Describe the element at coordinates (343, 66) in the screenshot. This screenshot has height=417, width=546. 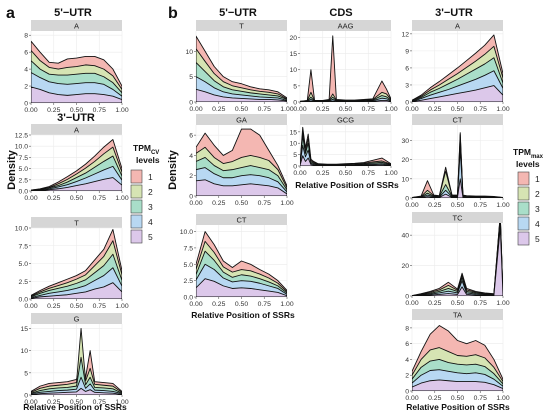
I see `panel-b_cds_AAG: AAG 0 5 10 15 20 0.00 0.25 0.50 0.75 1.00` at that location.